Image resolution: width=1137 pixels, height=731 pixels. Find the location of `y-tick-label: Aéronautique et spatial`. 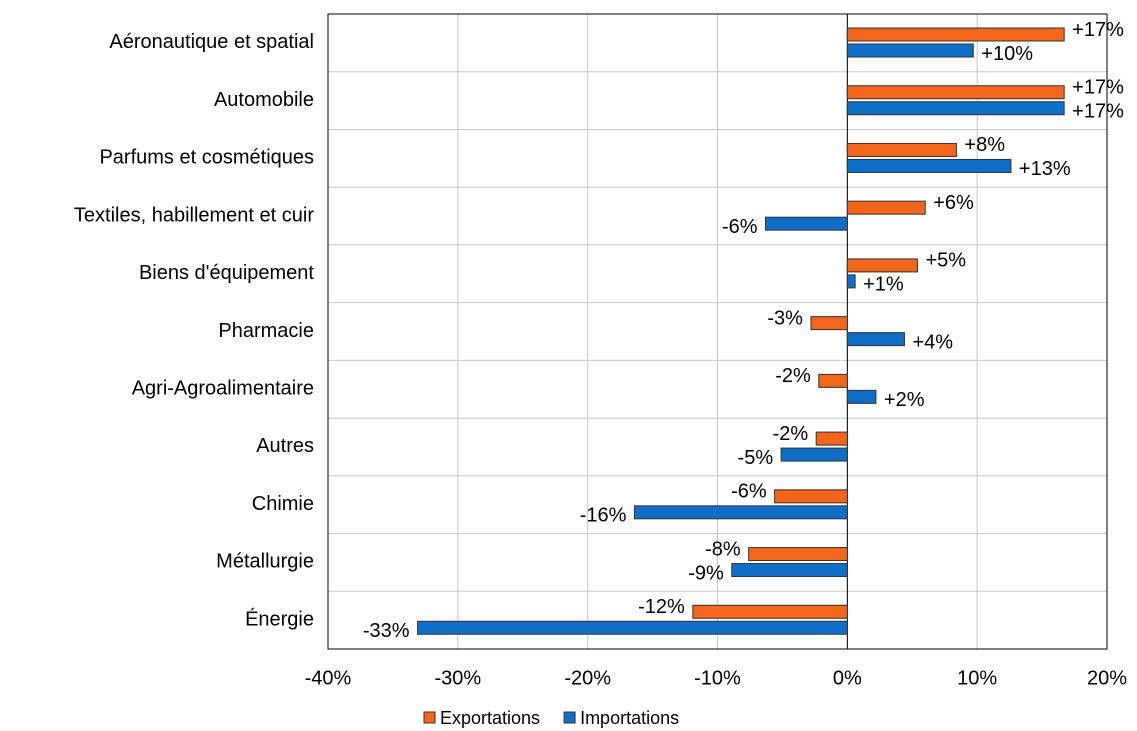

y-tick-label: Aéronautique et spatial is located at coordinates (211, 42).